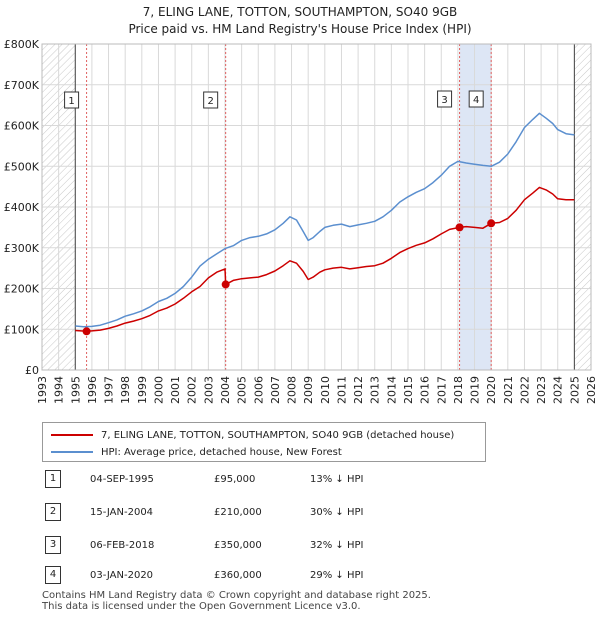 The image size is (600, 620). Describe the element at coordinates (337, 575) in the screenshot. I see `sale-hpi-diff: 29% ↓ HPI` at that location.